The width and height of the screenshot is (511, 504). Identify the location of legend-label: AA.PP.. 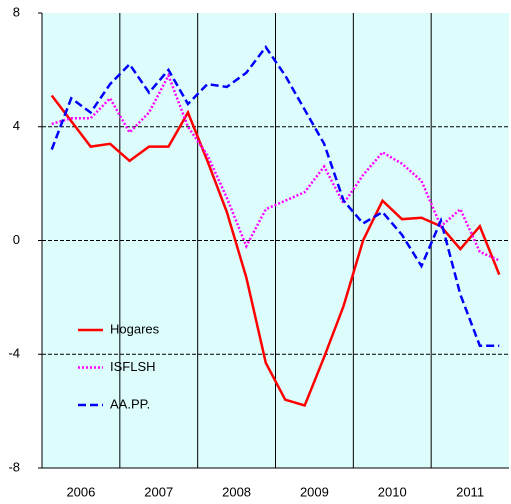
(130, 403).